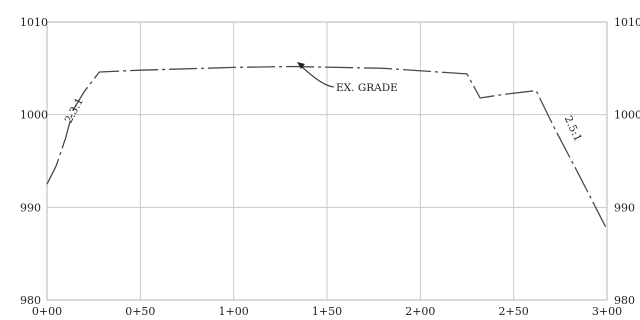 The height and width of the screenshot is (320, 640). Describe the element at coordinates (30, 300) in the screenshot. I see `y-tick-label-left: 980` at that location.